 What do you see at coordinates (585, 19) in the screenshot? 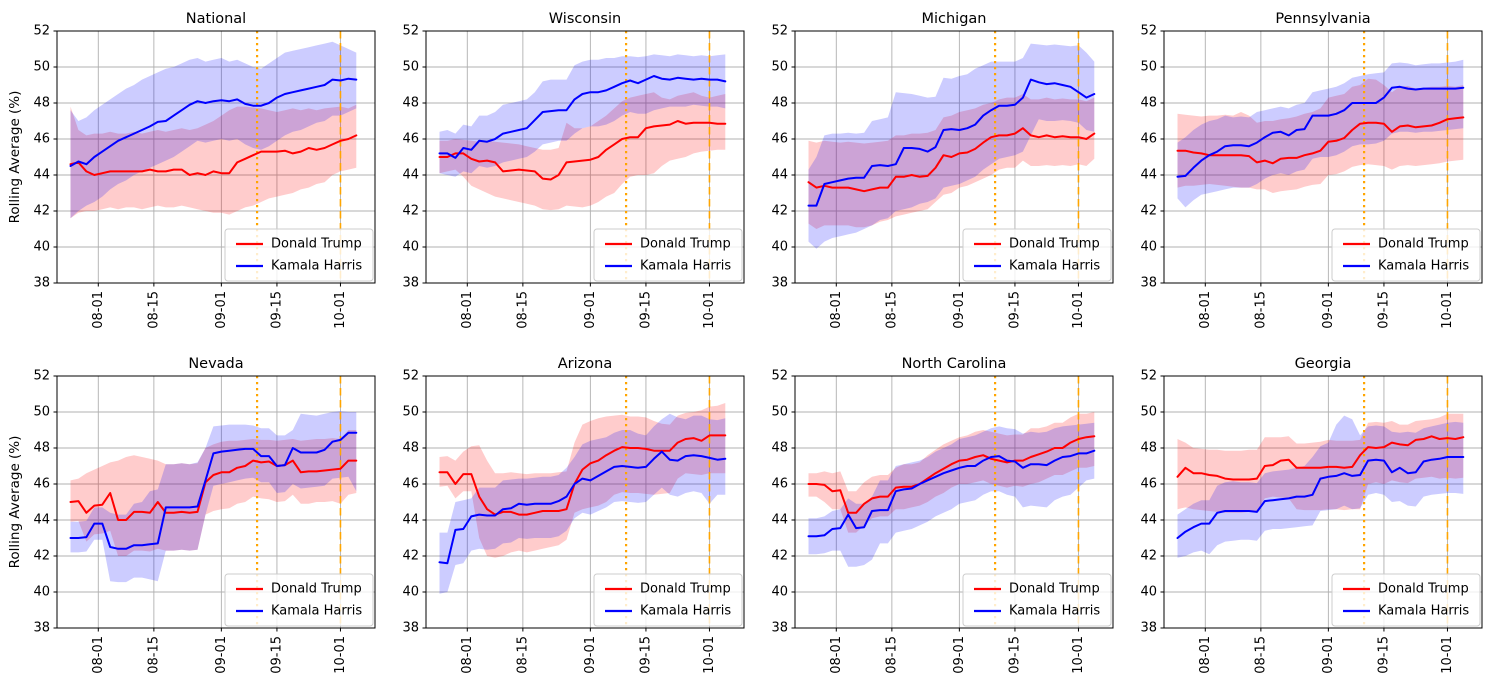
I see `chart-title: Wisconsin` at bounding box center [585, 19].